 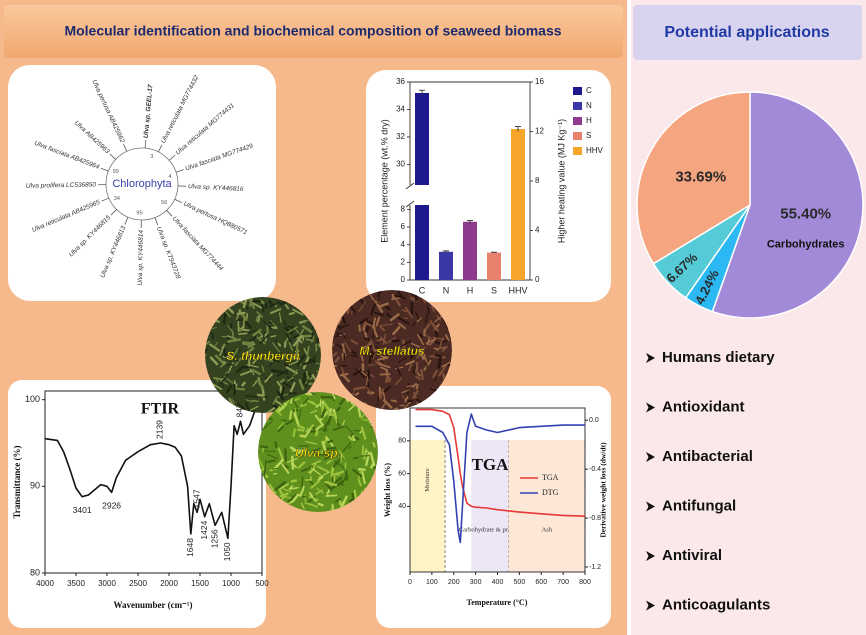 I want to click on tga-curve, so click(x=500, y=462).